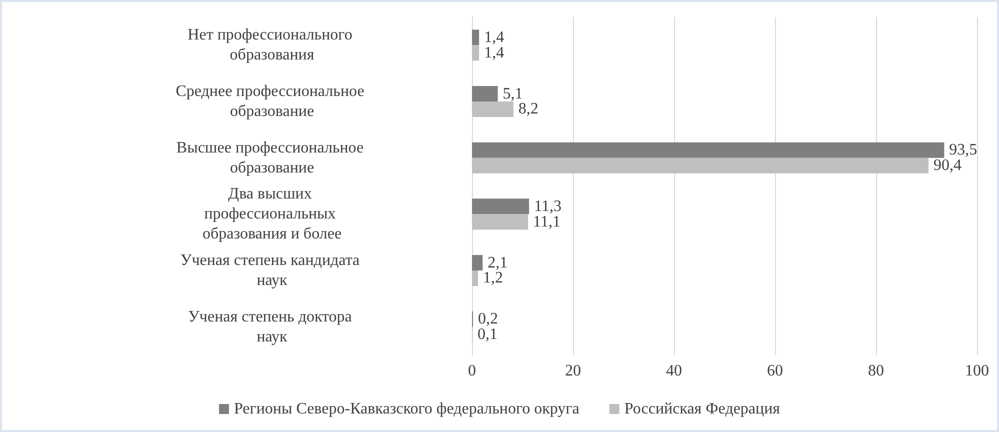 The image size is (999, 432). What do you see at coordinates (963, 150) in the screenshot?
I see `data-label: 93,5` at bounding box center [963, 150].